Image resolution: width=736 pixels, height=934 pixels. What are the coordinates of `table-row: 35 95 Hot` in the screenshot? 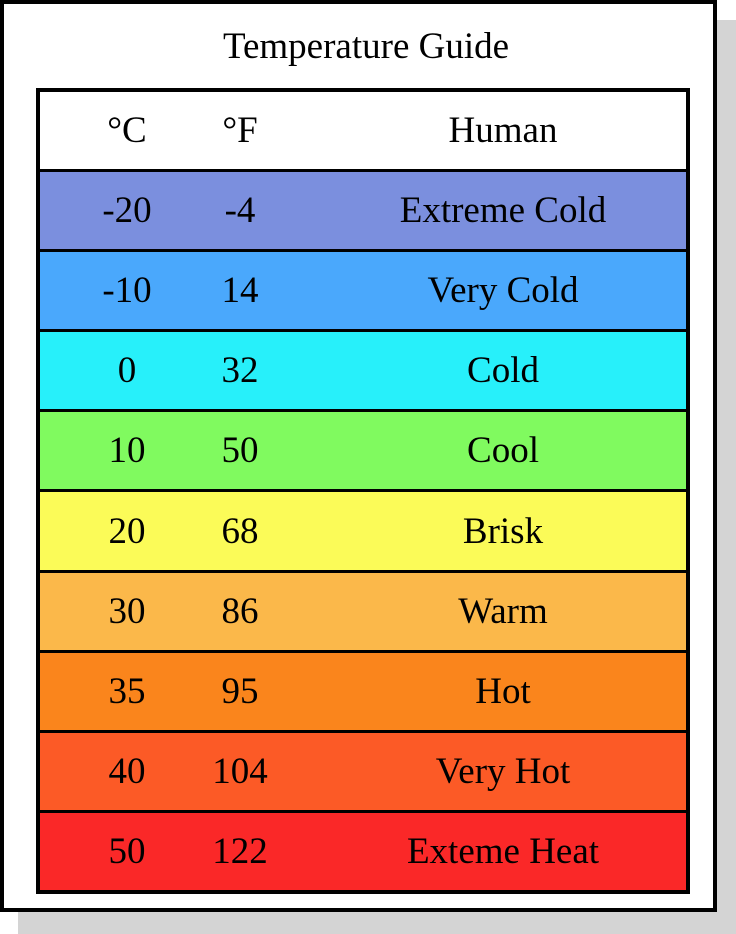 It's located at (363, 692).